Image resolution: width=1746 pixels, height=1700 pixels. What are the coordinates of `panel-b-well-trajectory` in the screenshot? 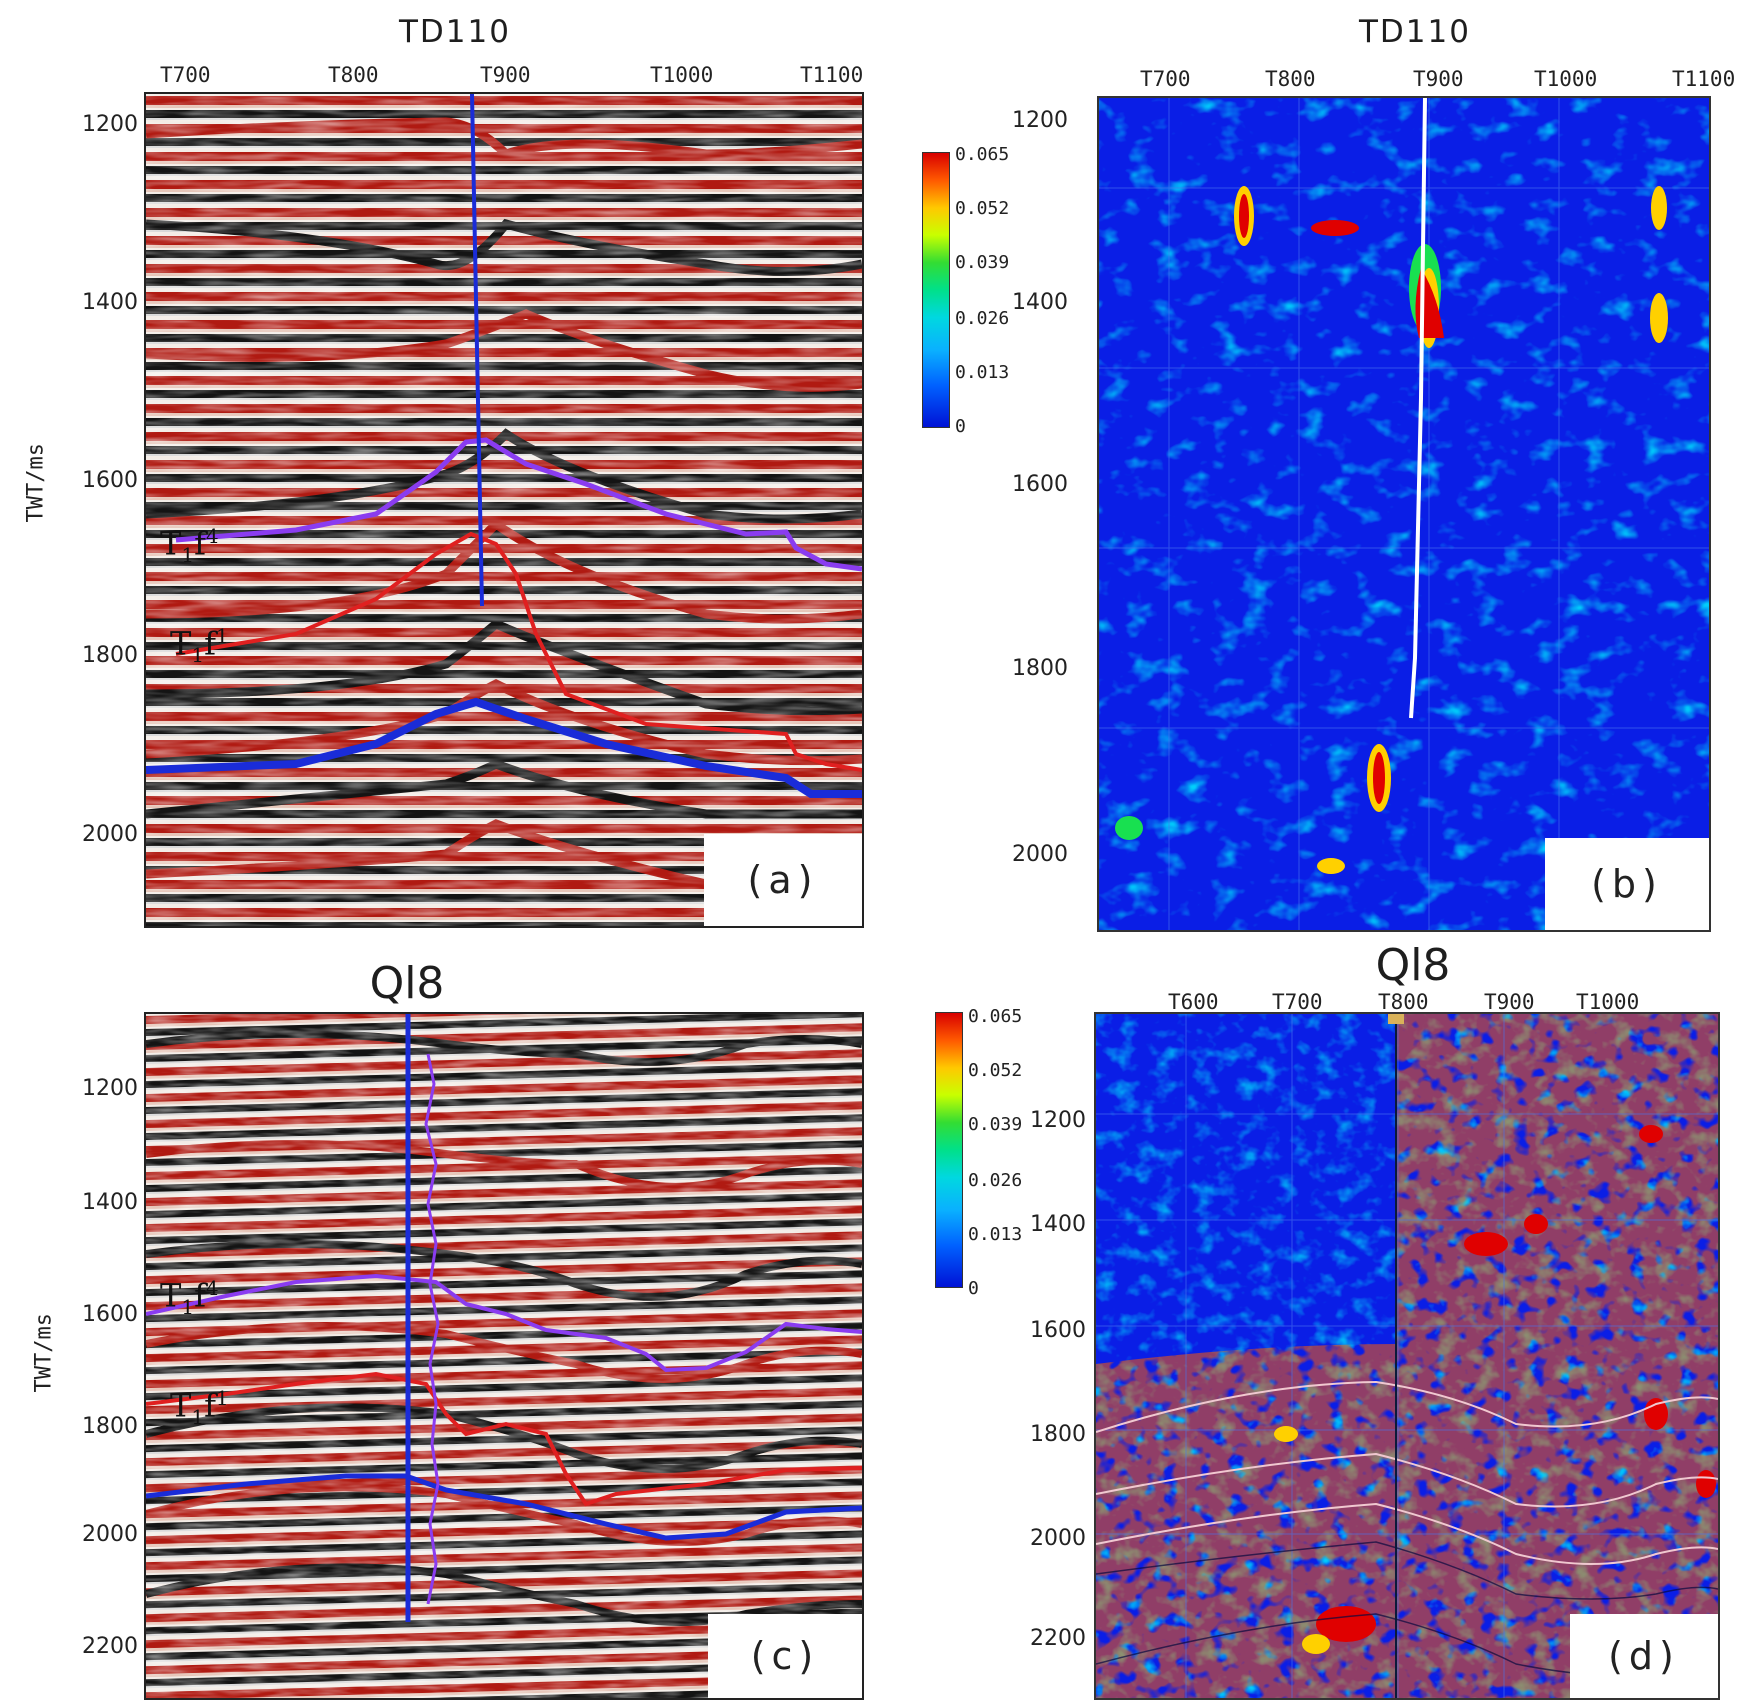 It's located at (1418, 408).